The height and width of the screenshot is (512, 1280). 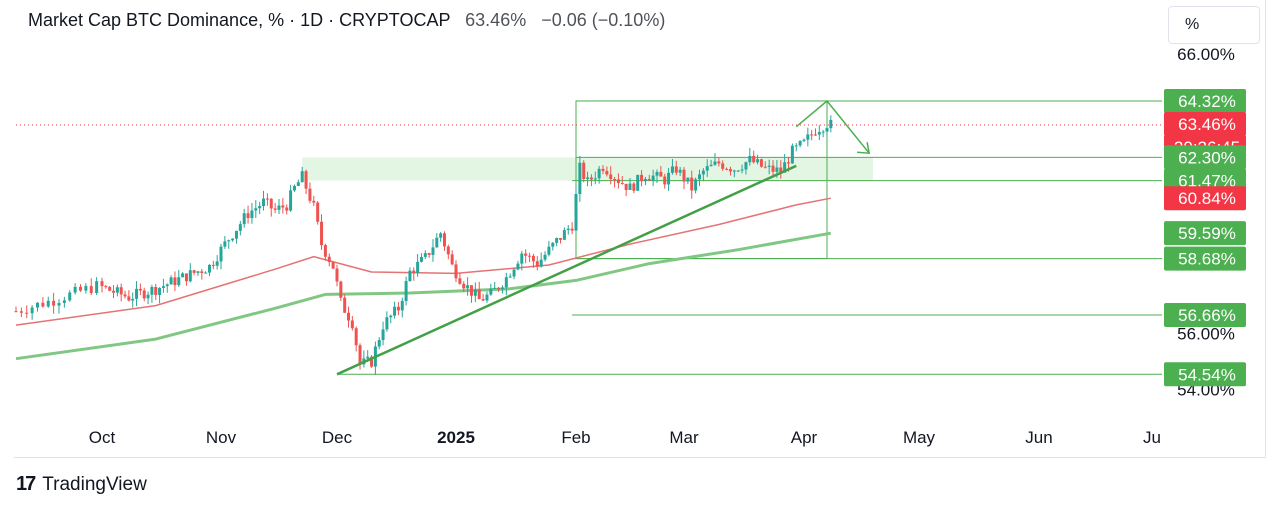 I want to click on moving-average-label: 60.84%, so click(x=1207, y=198).